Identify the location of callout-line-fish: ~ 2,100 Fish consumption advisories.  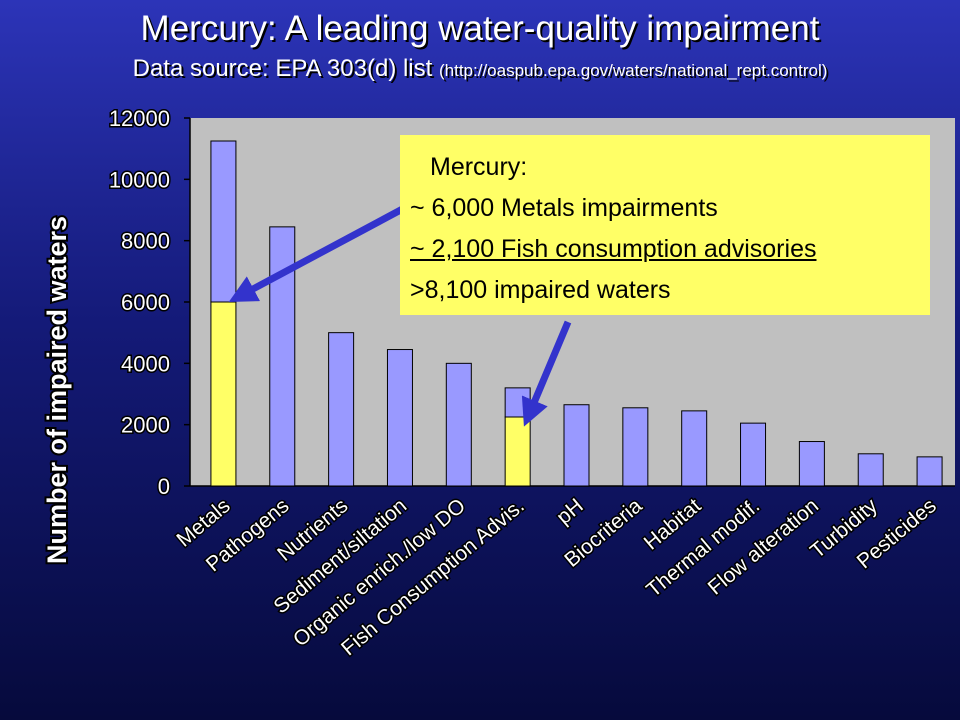
(613, 249).